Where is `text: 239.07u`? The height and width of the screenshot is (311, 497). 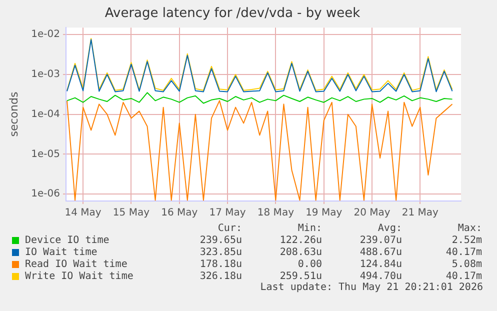
text: 239.07u is located at coordinates (380, 241).